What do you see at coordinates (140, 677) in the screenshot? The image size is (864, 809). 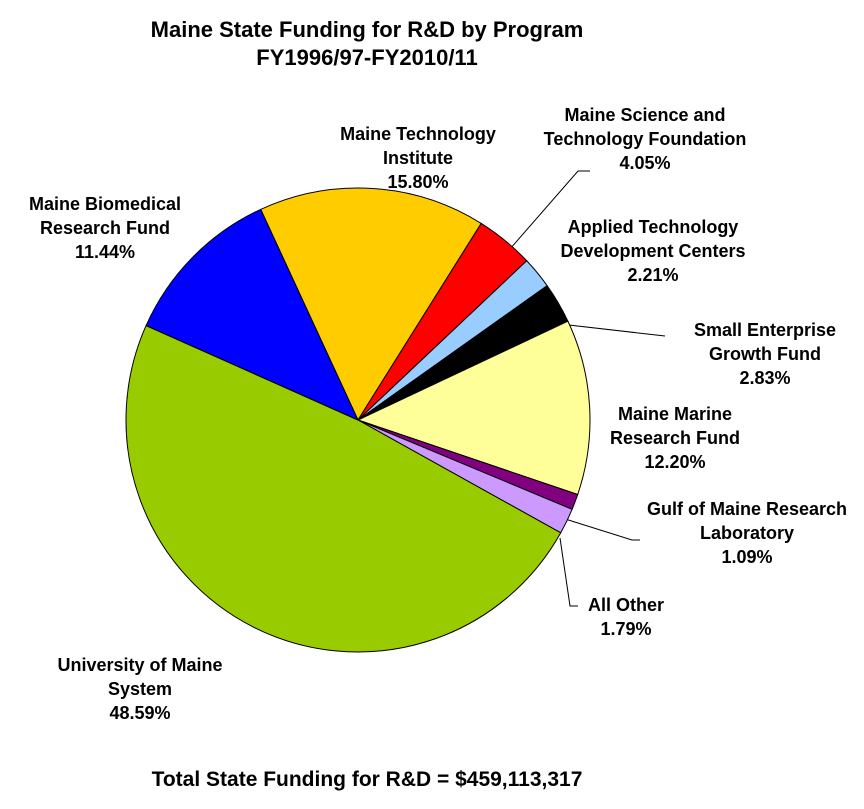 I see `slice-name: University of Maine System` at bounding box center [140, 677].